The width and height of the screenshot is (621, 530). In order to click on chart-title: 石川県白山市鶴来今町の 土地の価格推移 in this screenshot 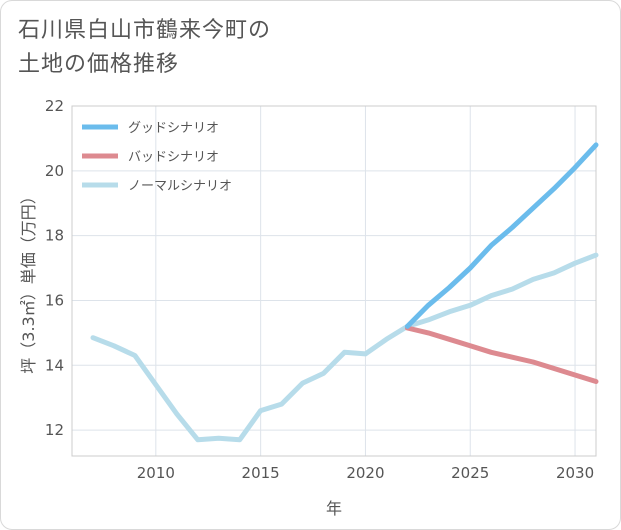, I will do `click(144, 48)`.